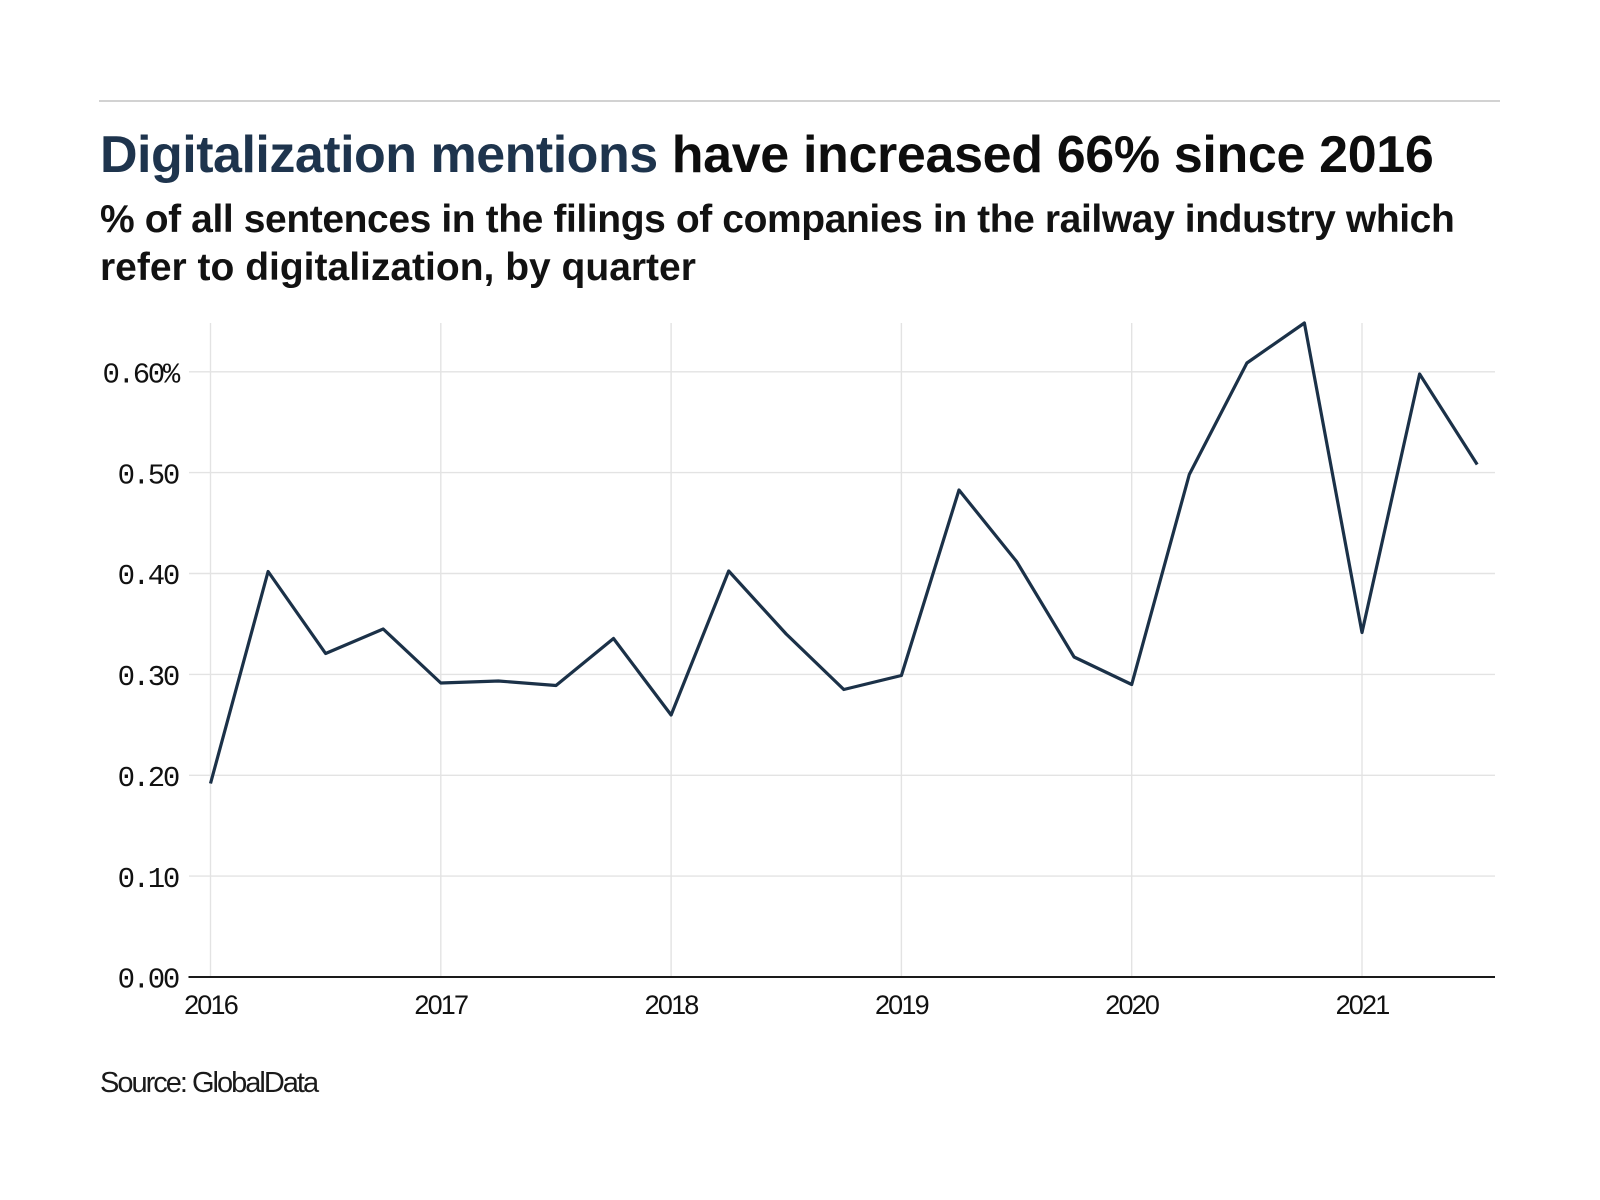 The height and width of the screenshot is (1200, 1600). I want to click on svg-text: 2018, so click(672, 1005).